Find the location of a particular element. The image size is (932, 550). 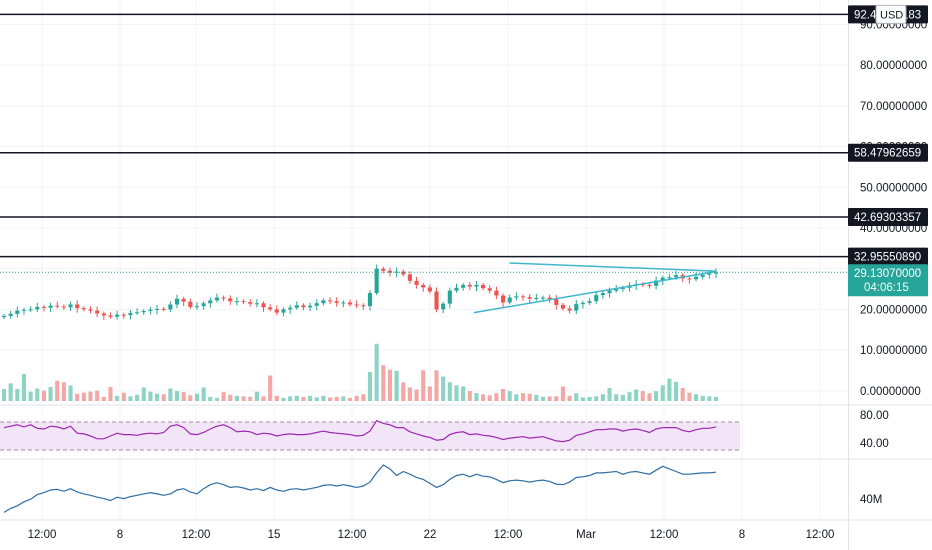

rsi-line is located at coordinates (360, 431).